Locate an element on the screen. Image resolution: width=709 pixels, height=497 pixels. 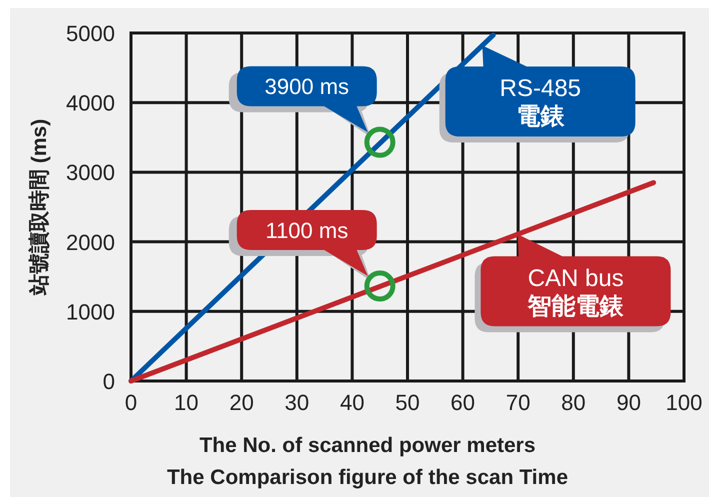
x-tick-label: 80 is located at coordinates (573, 402).